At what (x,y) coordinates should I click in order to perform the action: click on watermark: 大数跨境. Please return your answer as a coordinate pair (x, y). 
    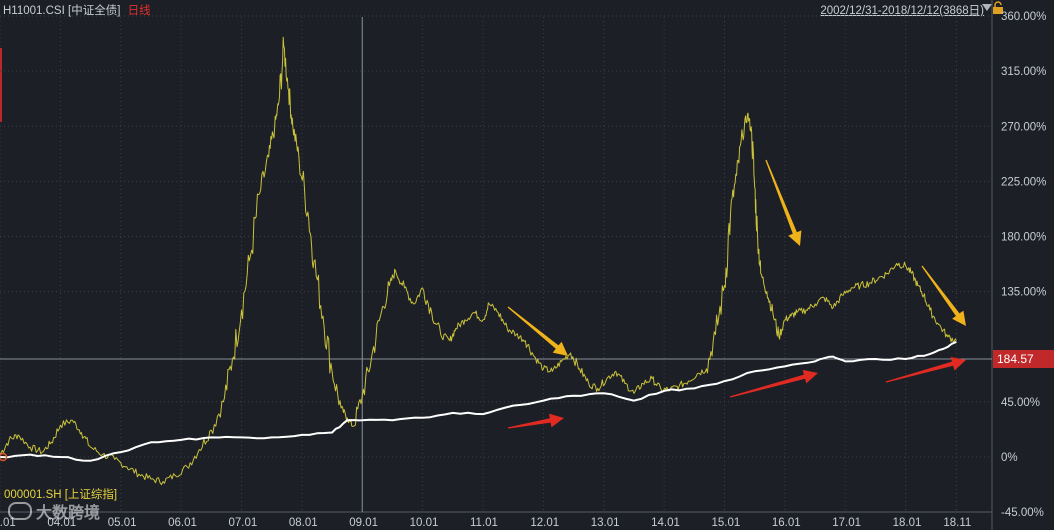
    Looking at the image, I should click on (54, 511).